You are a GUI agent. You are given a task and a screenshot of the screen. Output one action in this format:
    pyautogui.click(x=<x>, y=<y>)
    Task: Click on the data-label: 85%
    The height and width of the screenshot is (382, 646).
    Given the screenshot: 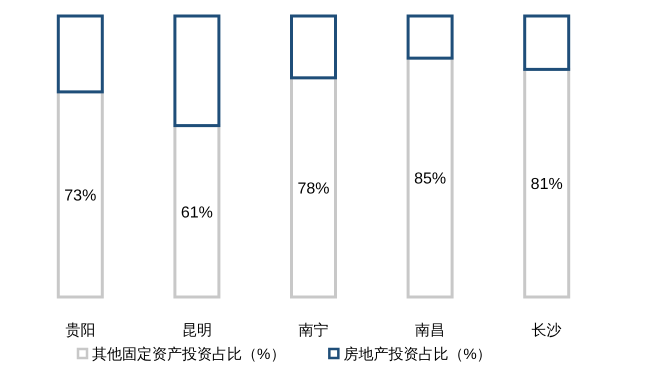 What is the action you would take?
    pyautogui.click(x=430, y=179)
    